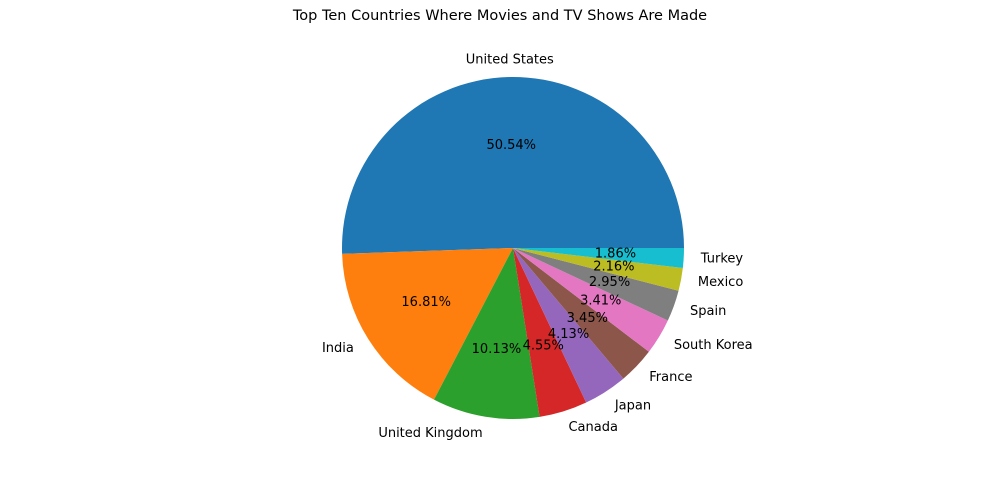  What do you see at coordinates (720, 282) in the screenshot?
I see `slice-label-mexico: Mexico` at bounding box center [720, 282].